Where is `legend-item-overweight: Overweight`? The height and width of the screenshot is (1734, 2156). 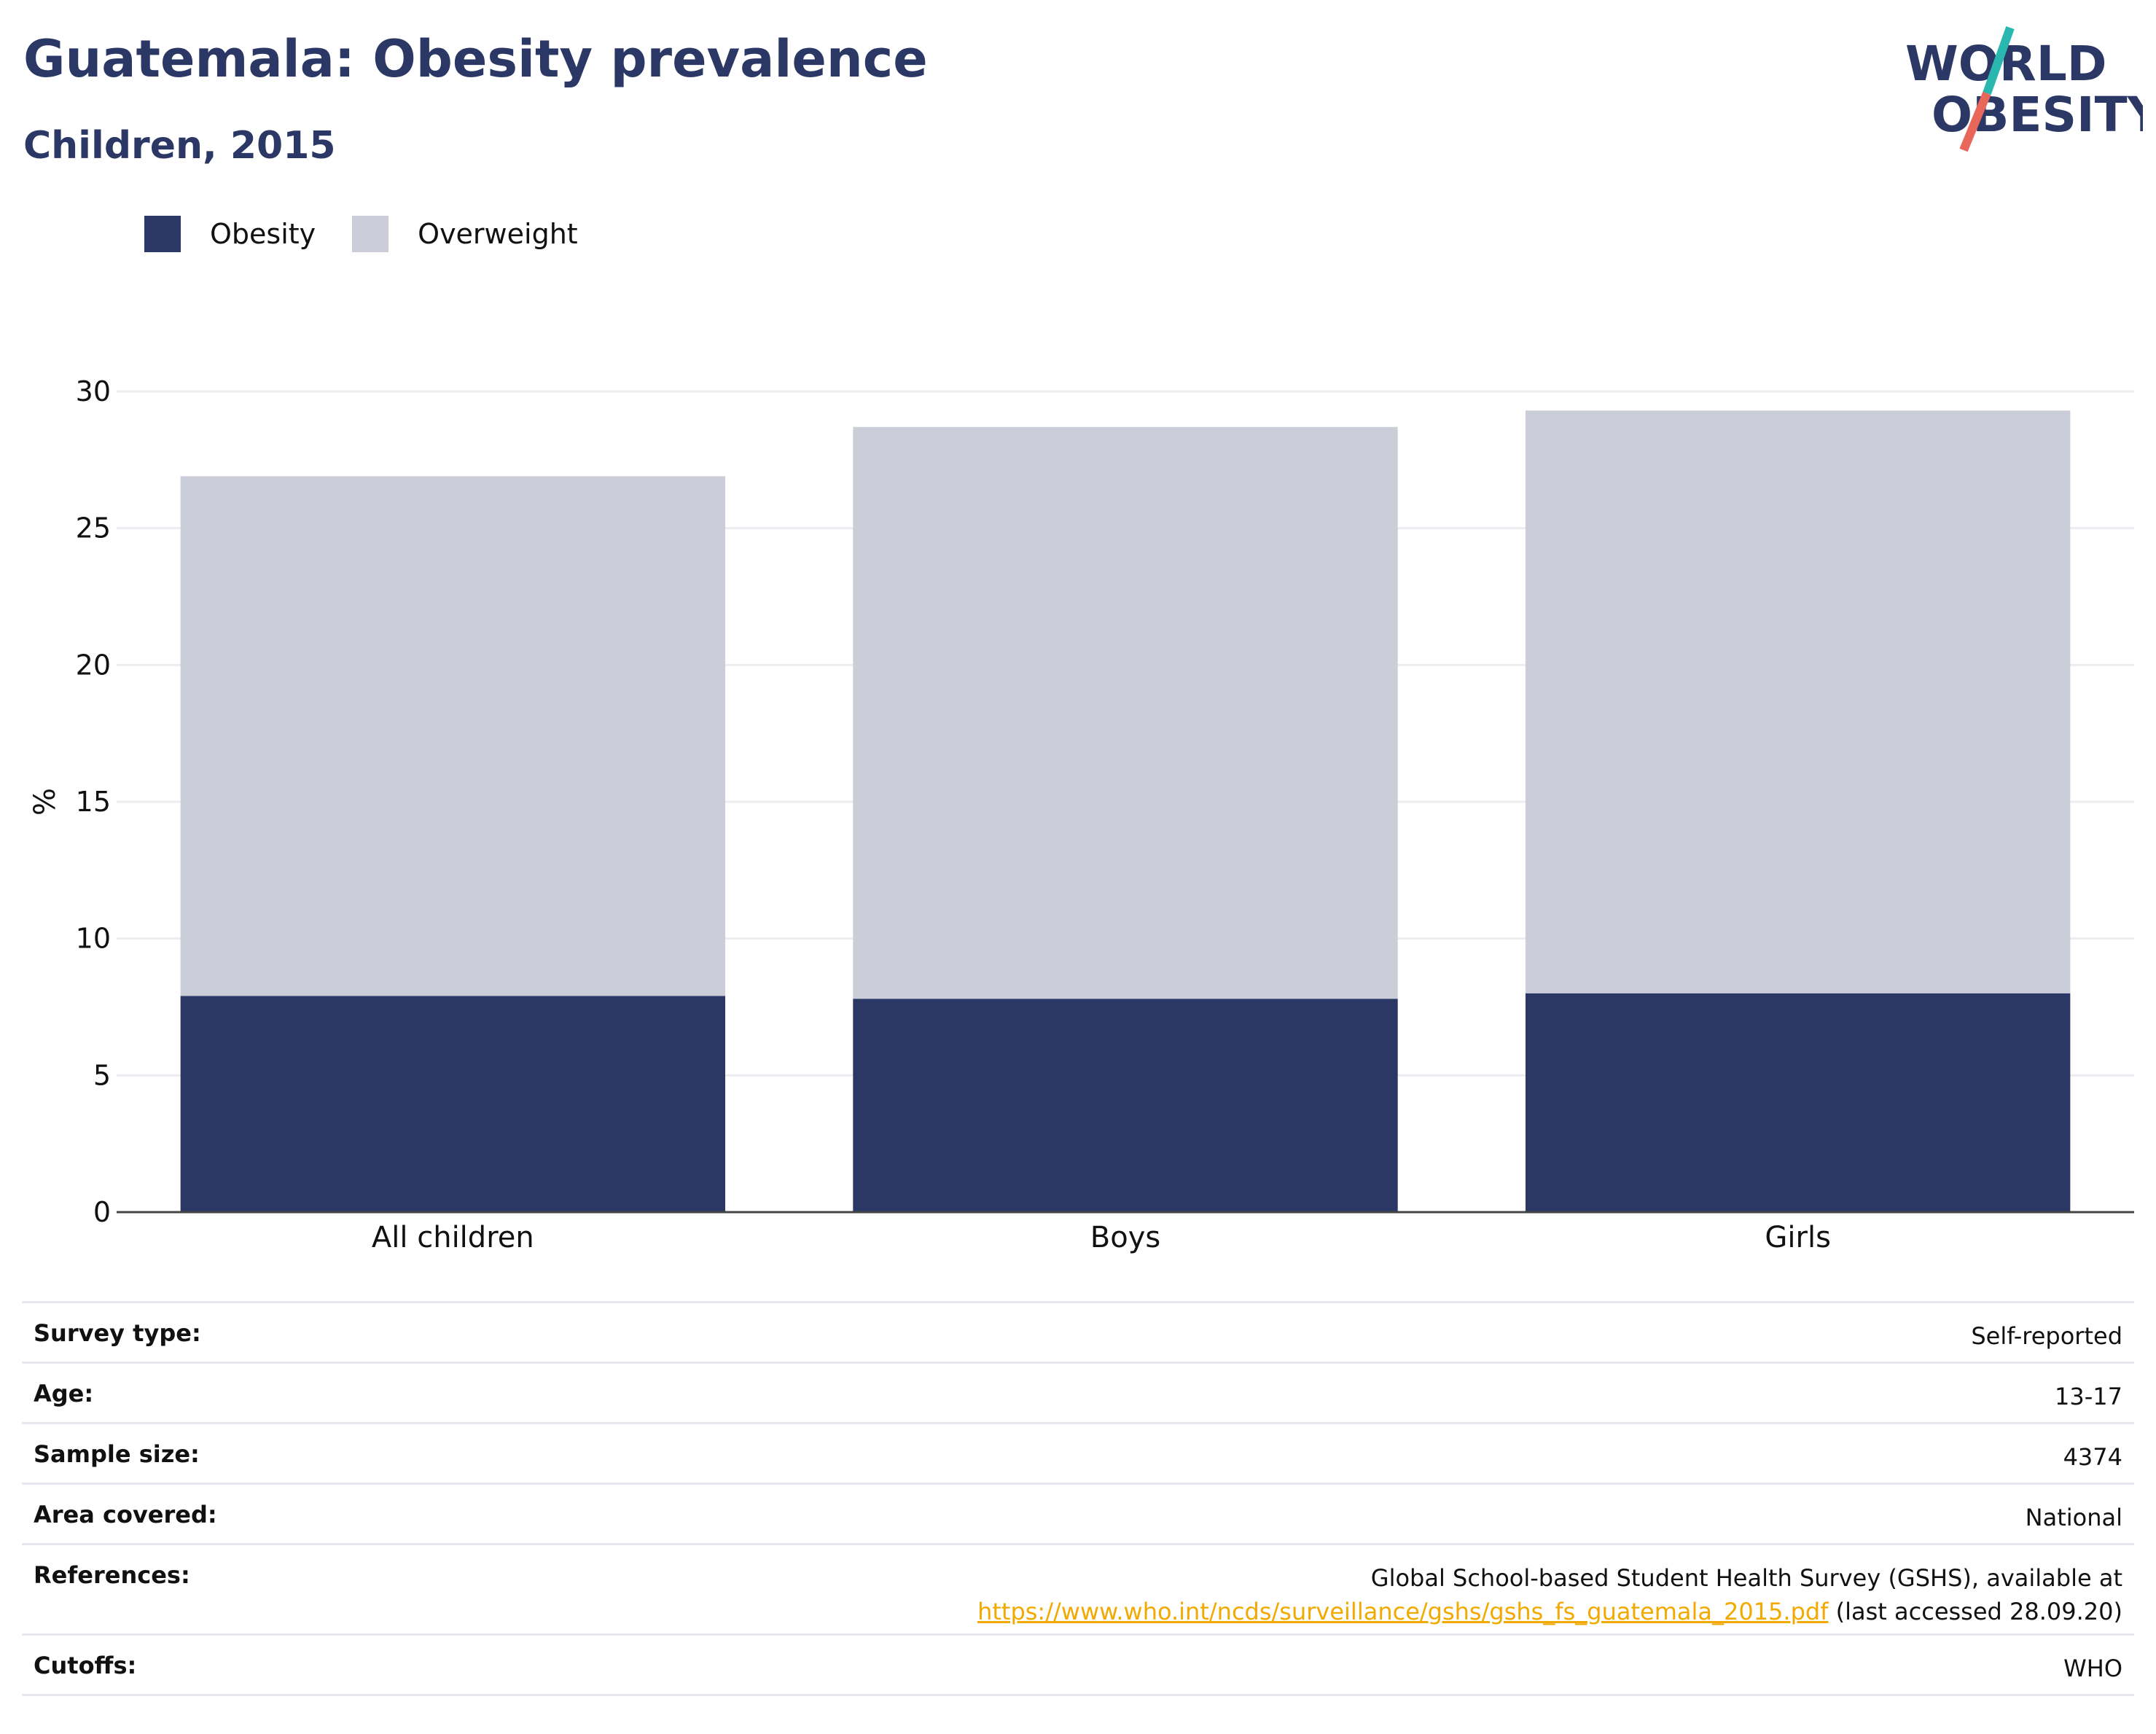 legend-item-overweight: Overweight is located at coordinates (465, 234).